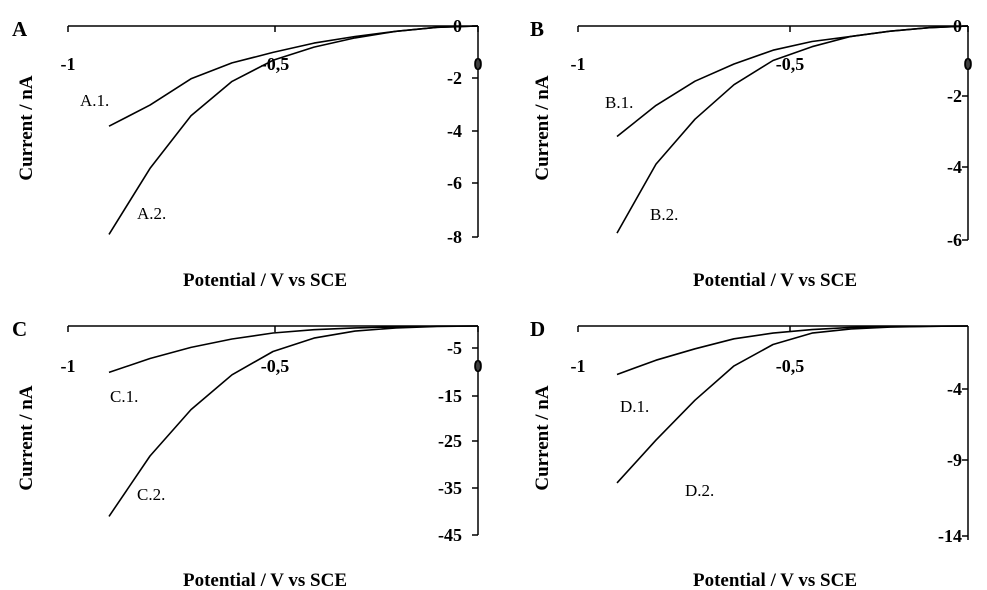 Image resolution: width=987 pixels, height=590 pixels. Describe the element at coordinates (664, 214) in the screenshot. I see `series-label: B.2.` at that location.